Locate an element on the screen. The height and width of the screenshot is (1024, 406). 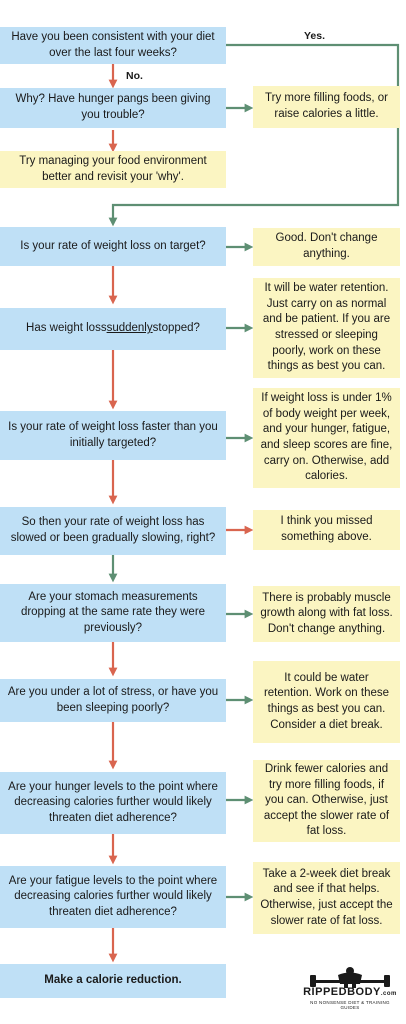
q5-underlined: suddenly is located at coordinates (129, 328).